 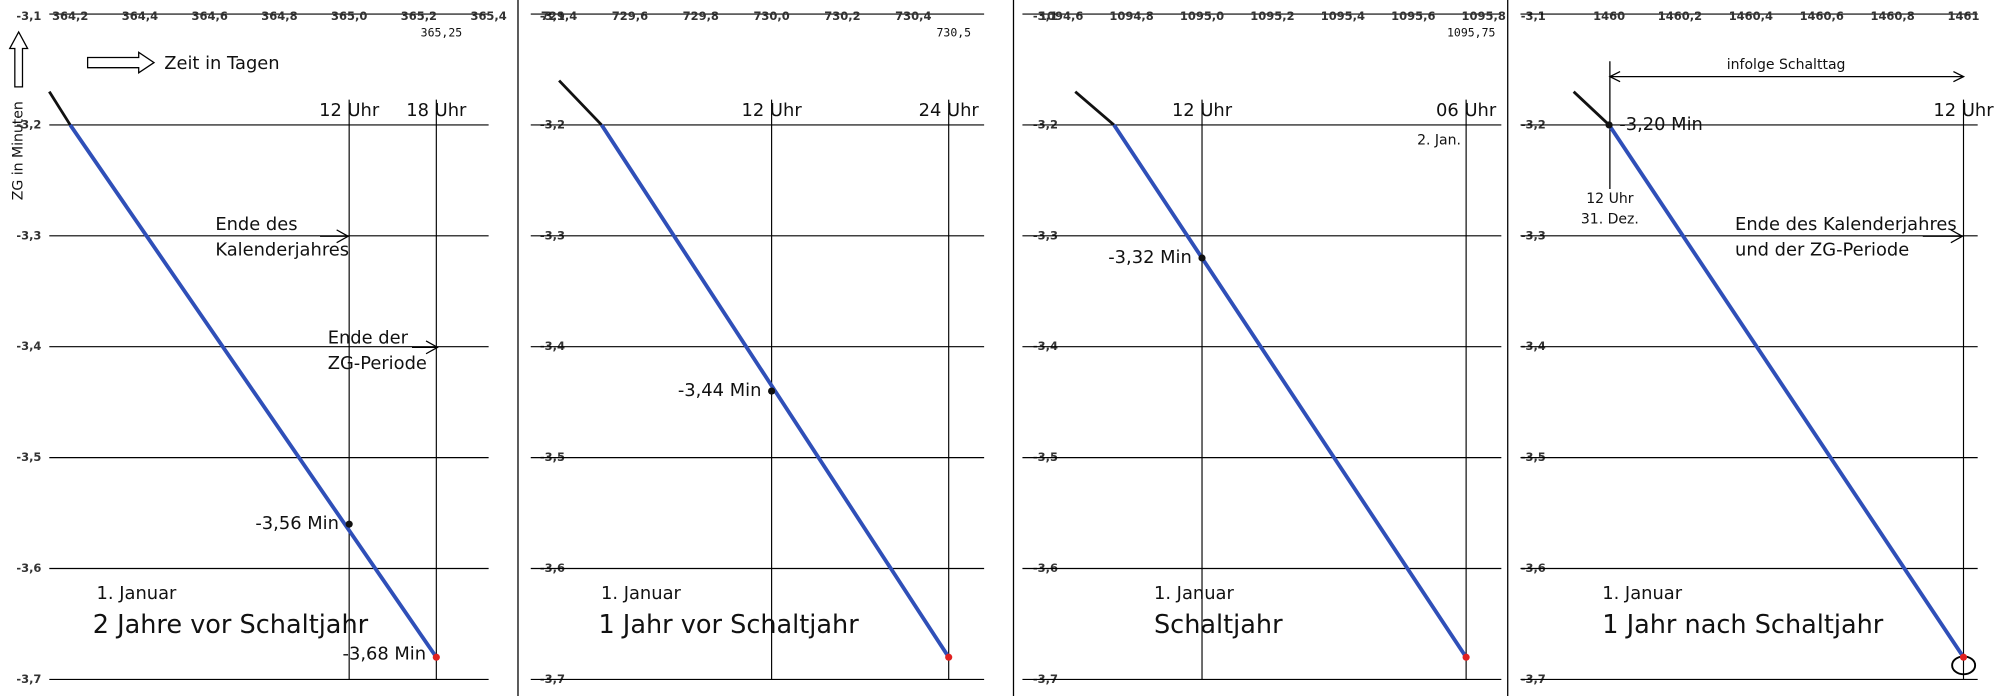 I want to click on x-tick-label: 730,0, so click(x=771, y=16).